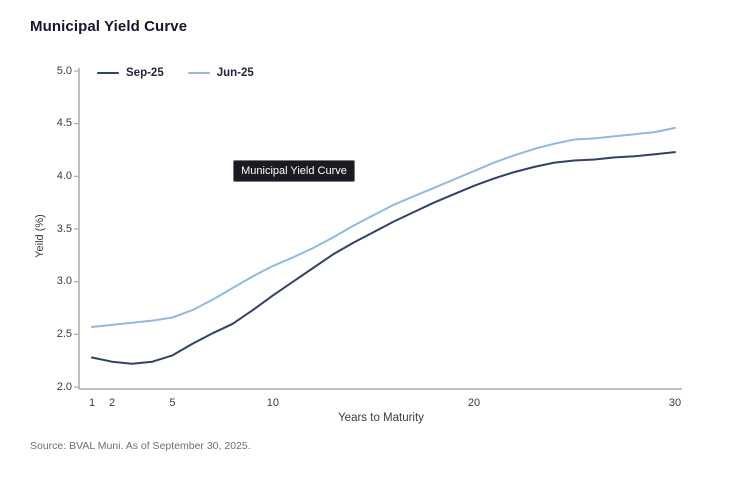 This screenshot has height=479, width=752. What do you see at coordinates (235, 73) in the screenshot?
I see `legend-label-jun-25: Jun-25` at bounding box center [235, 73].